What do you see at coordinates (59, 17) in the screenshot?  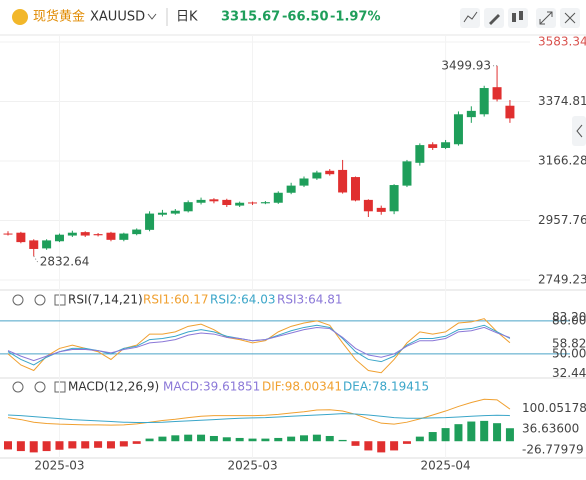 I see `instrument-name: 现货黄金` at bounding box center [59, 17].